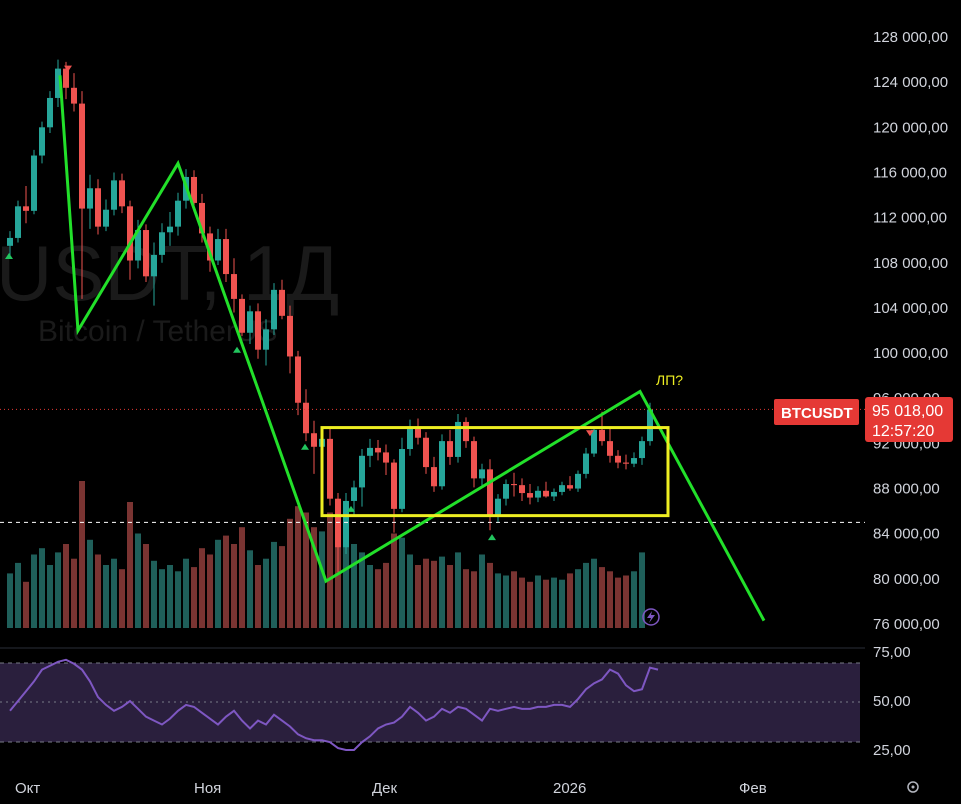  I want to click on rsi-axis: 75,00 50,00 25,00, so click(892, 701).